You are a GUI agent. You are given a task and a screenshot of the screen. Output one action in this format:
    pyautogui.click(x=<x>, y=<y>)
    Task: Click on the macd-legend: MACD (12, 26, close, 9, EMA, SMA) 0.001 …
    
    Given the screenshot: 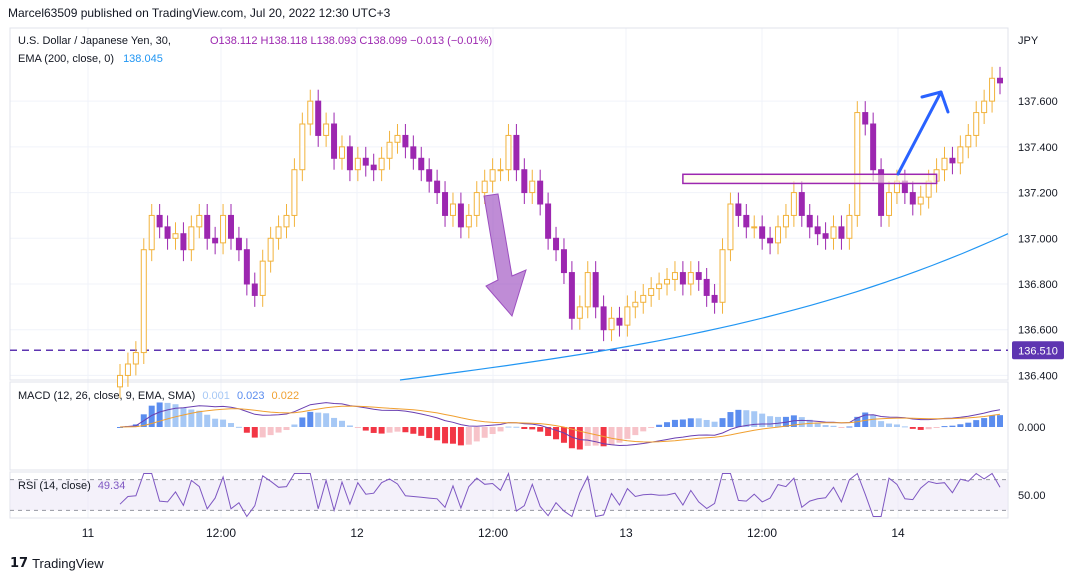 What is the action you would take?
    pyautogui.click(x=158, y=396)
    